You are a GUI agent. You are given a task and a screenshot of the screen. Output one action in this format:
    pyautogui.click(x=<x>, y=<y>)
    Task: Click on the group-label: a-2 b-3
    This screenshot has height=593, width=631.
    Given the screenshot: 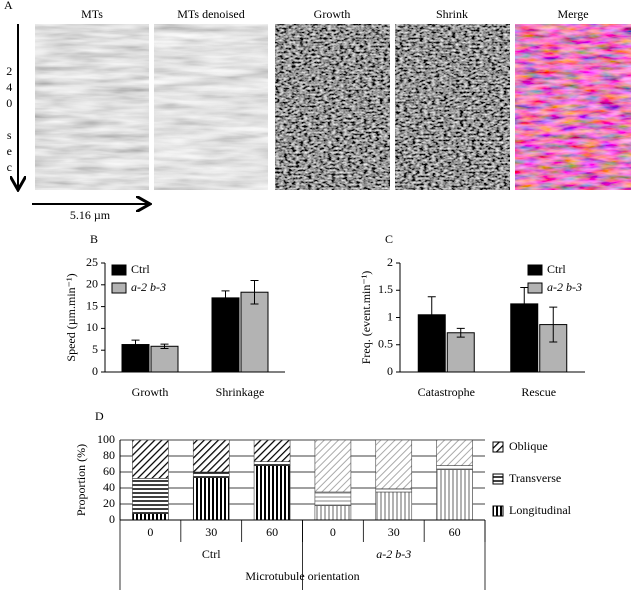 What is the action you would take?
    pyautogui.click(x=393, y=554)
    